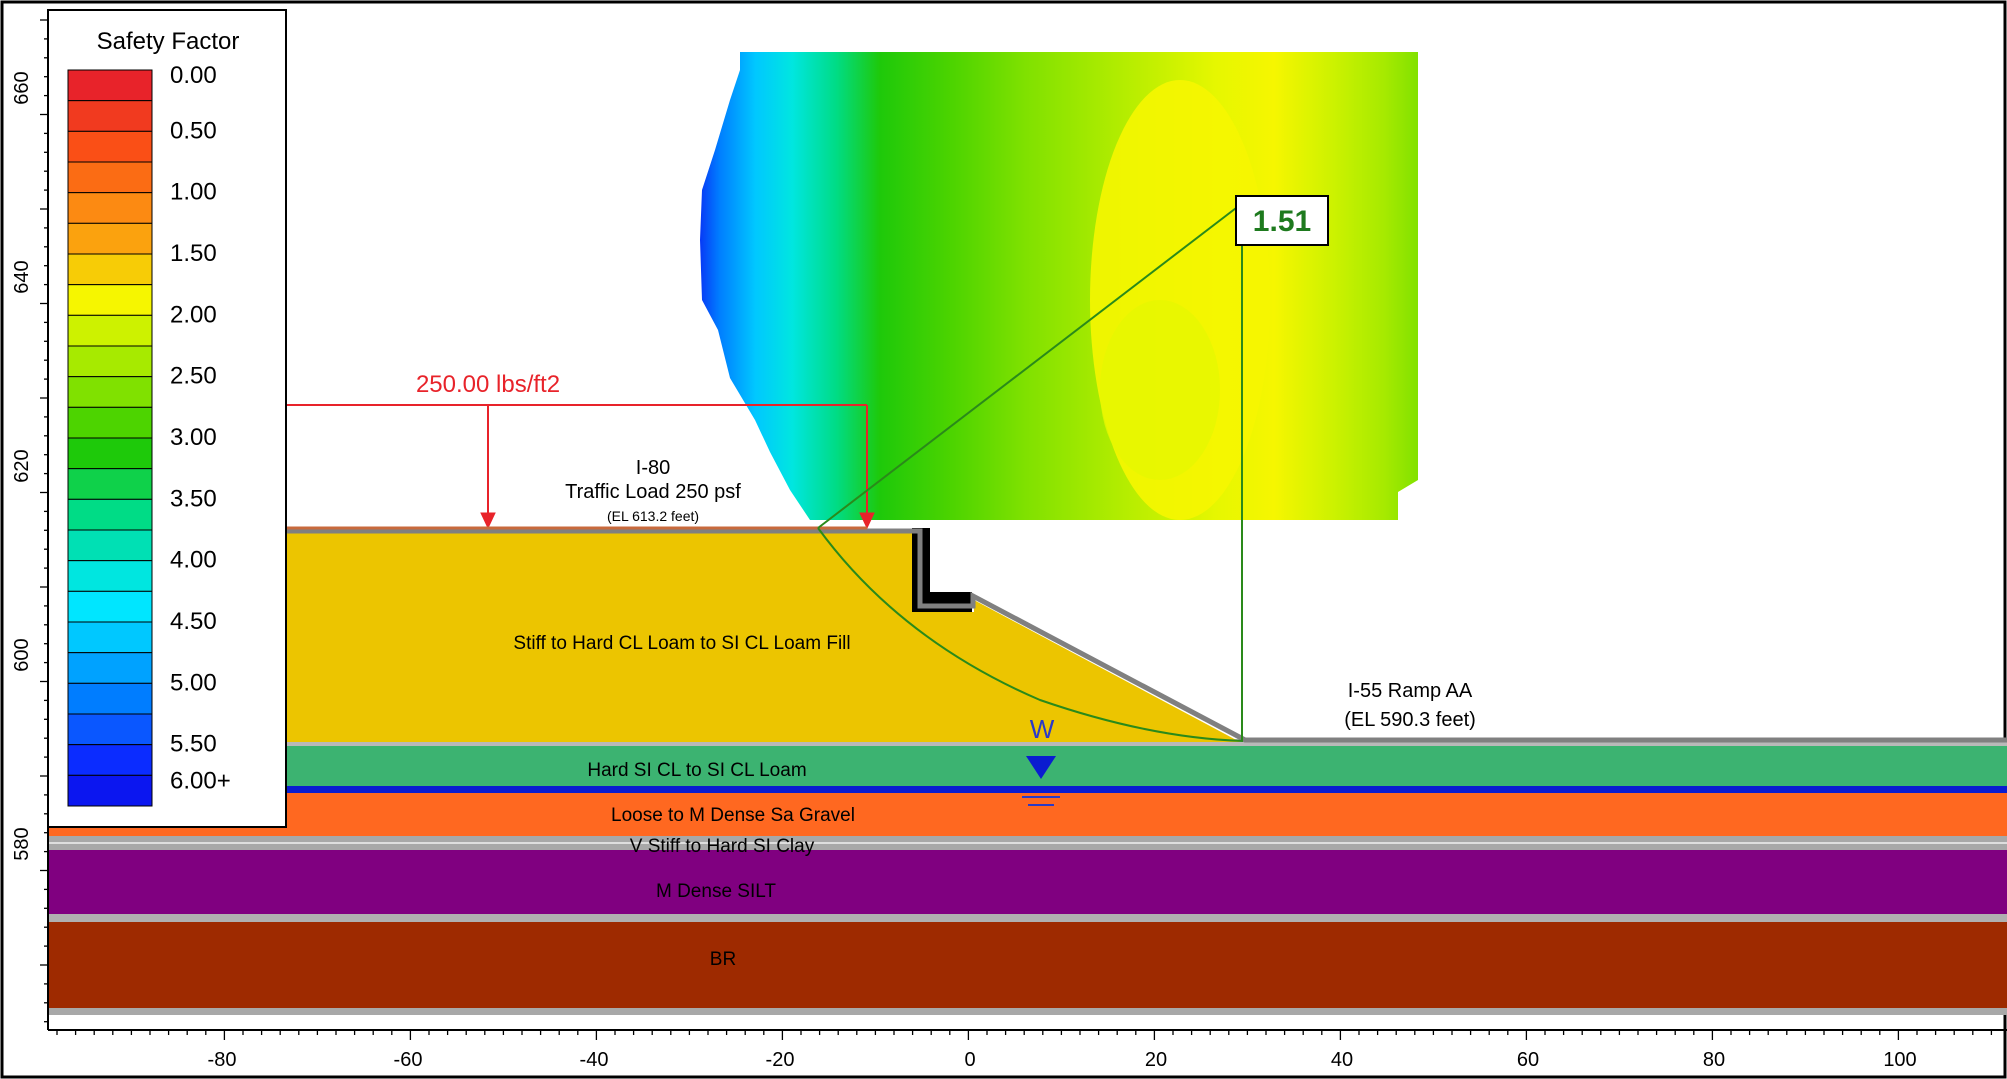 The height and width of the screenshot is (1079, 2007). What do you see at coordinates (696, 770) in the screenshot?
I see `layer-label: Hard SI CL to SI CL Loam` at bounding box center [696, 770].